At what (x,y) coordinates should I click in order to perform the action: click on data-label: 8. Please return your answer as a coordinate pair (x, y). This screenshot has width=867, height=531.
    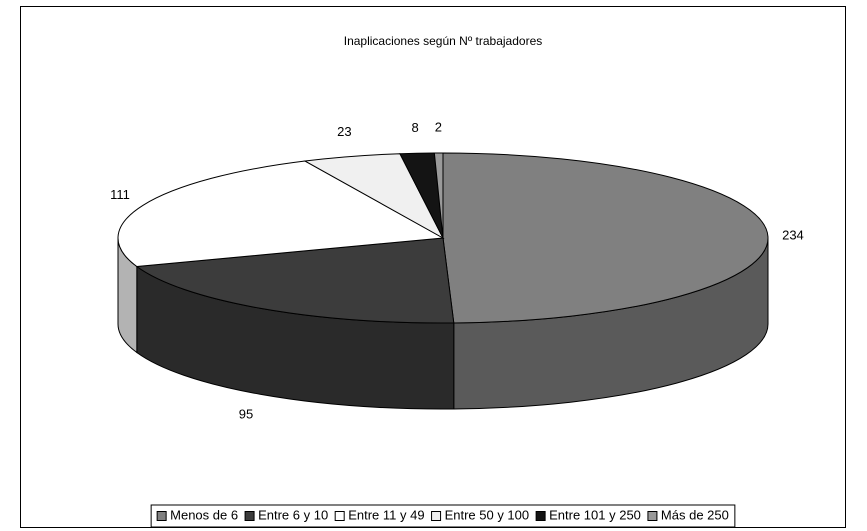
    Looking at the image, I should click on (415, 127).